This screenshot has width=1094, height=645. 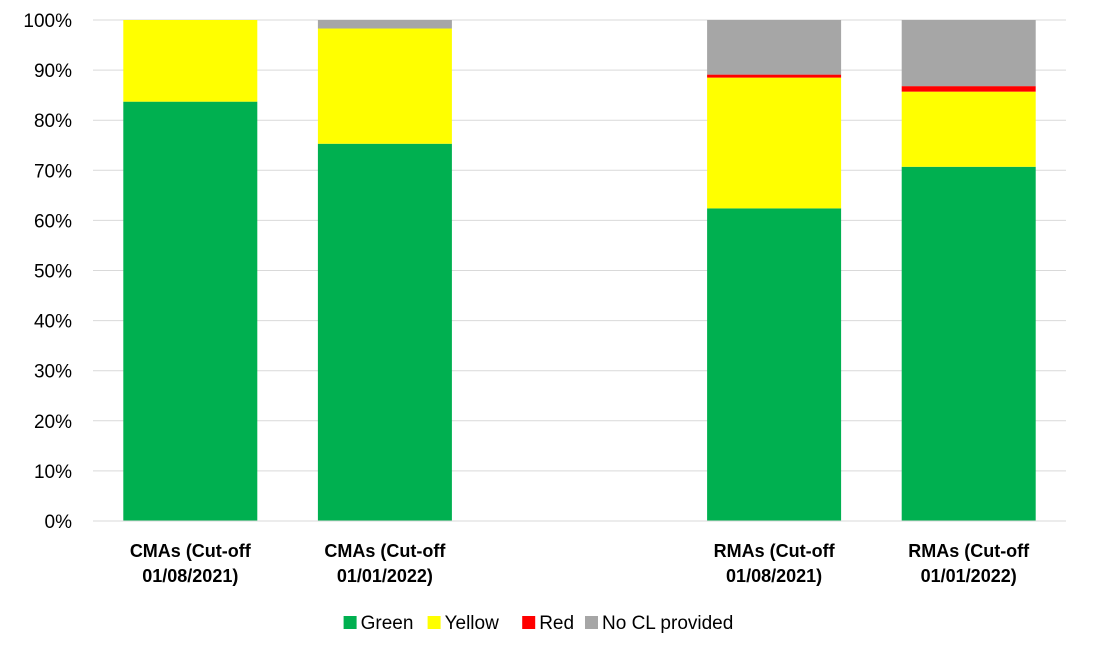 What do you see at coordinates (53, 322) in the screenshot?
I see `y-tick-label: 40%` at bounding box center [53, 322].